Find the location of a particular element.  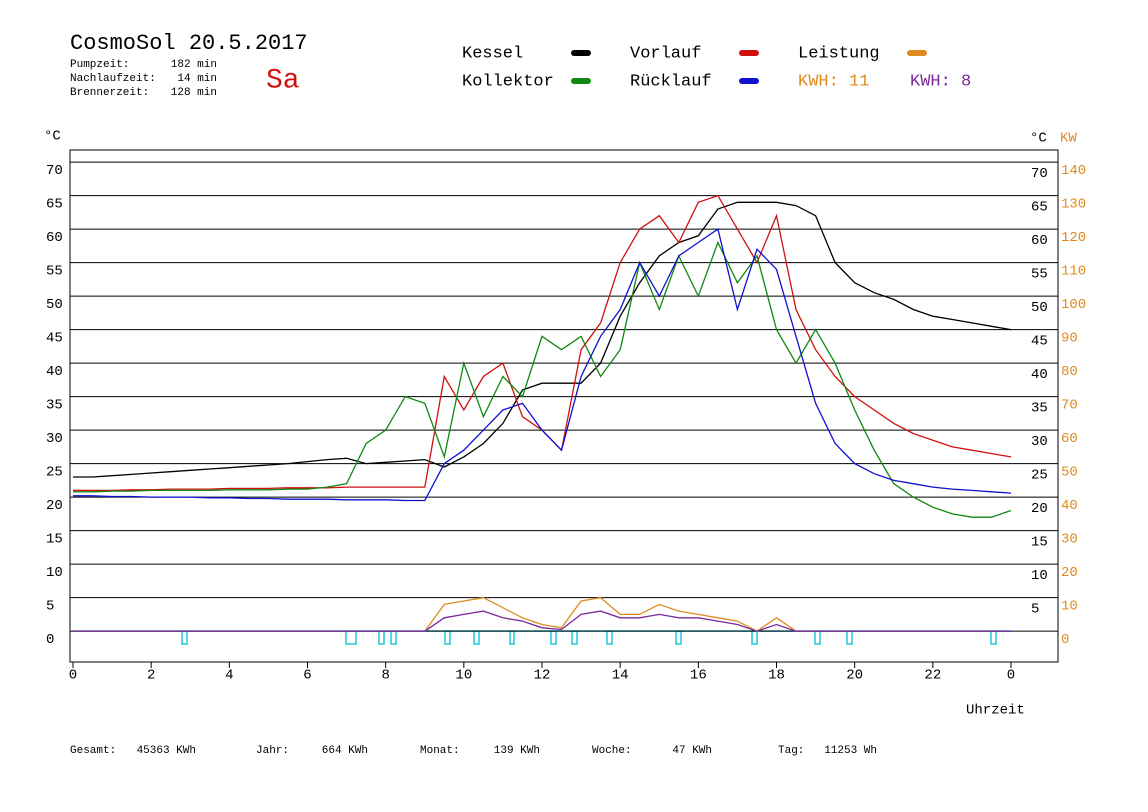

y-unit: °C is located at coordinates (52, 137).